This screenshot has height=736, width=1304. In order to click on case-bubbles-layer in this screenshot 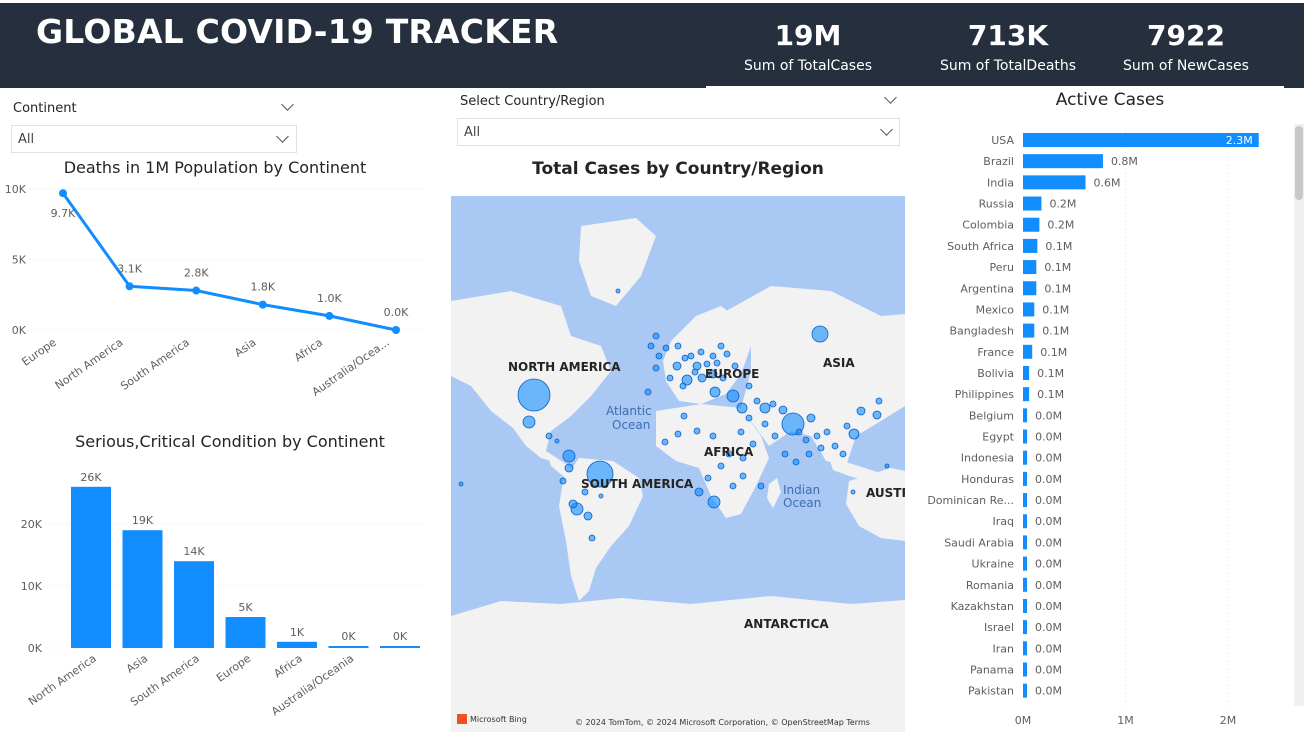, I will do `click(674, 415)`.